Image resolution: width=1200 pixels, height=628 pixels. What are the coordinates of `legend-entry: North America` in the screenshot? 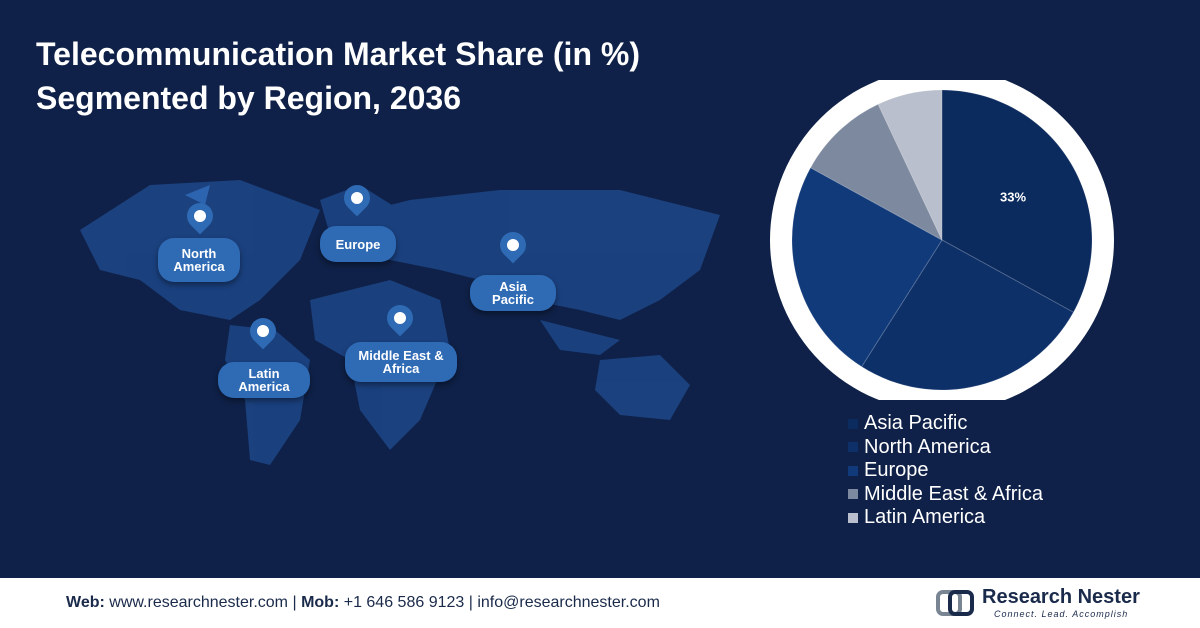 It's located at (945, 448).